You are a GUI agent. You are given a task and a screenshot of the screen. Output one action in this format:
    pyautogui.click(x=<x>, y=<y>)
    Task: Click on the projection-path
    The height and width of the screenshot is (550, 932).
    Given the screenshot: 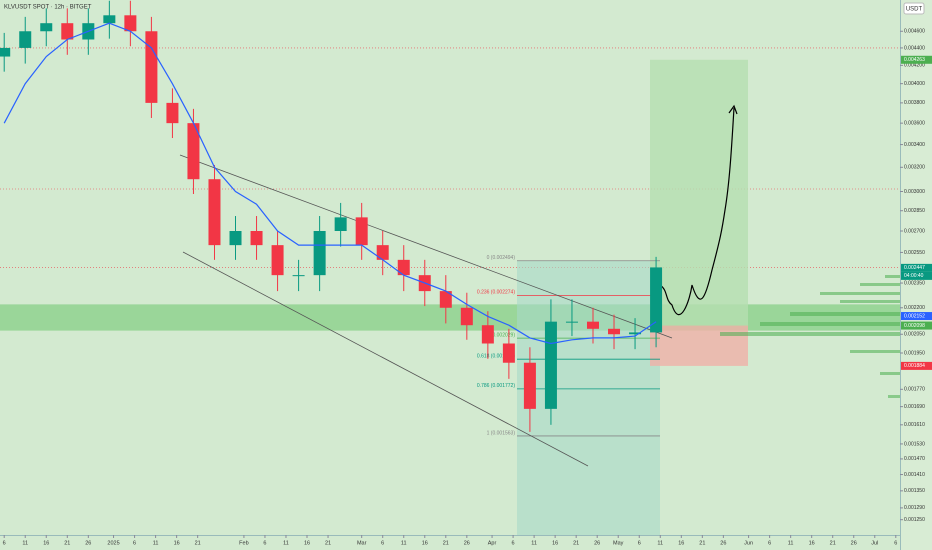 What is the action you would take?
    pyautogui.click(x=697, y=211)
    